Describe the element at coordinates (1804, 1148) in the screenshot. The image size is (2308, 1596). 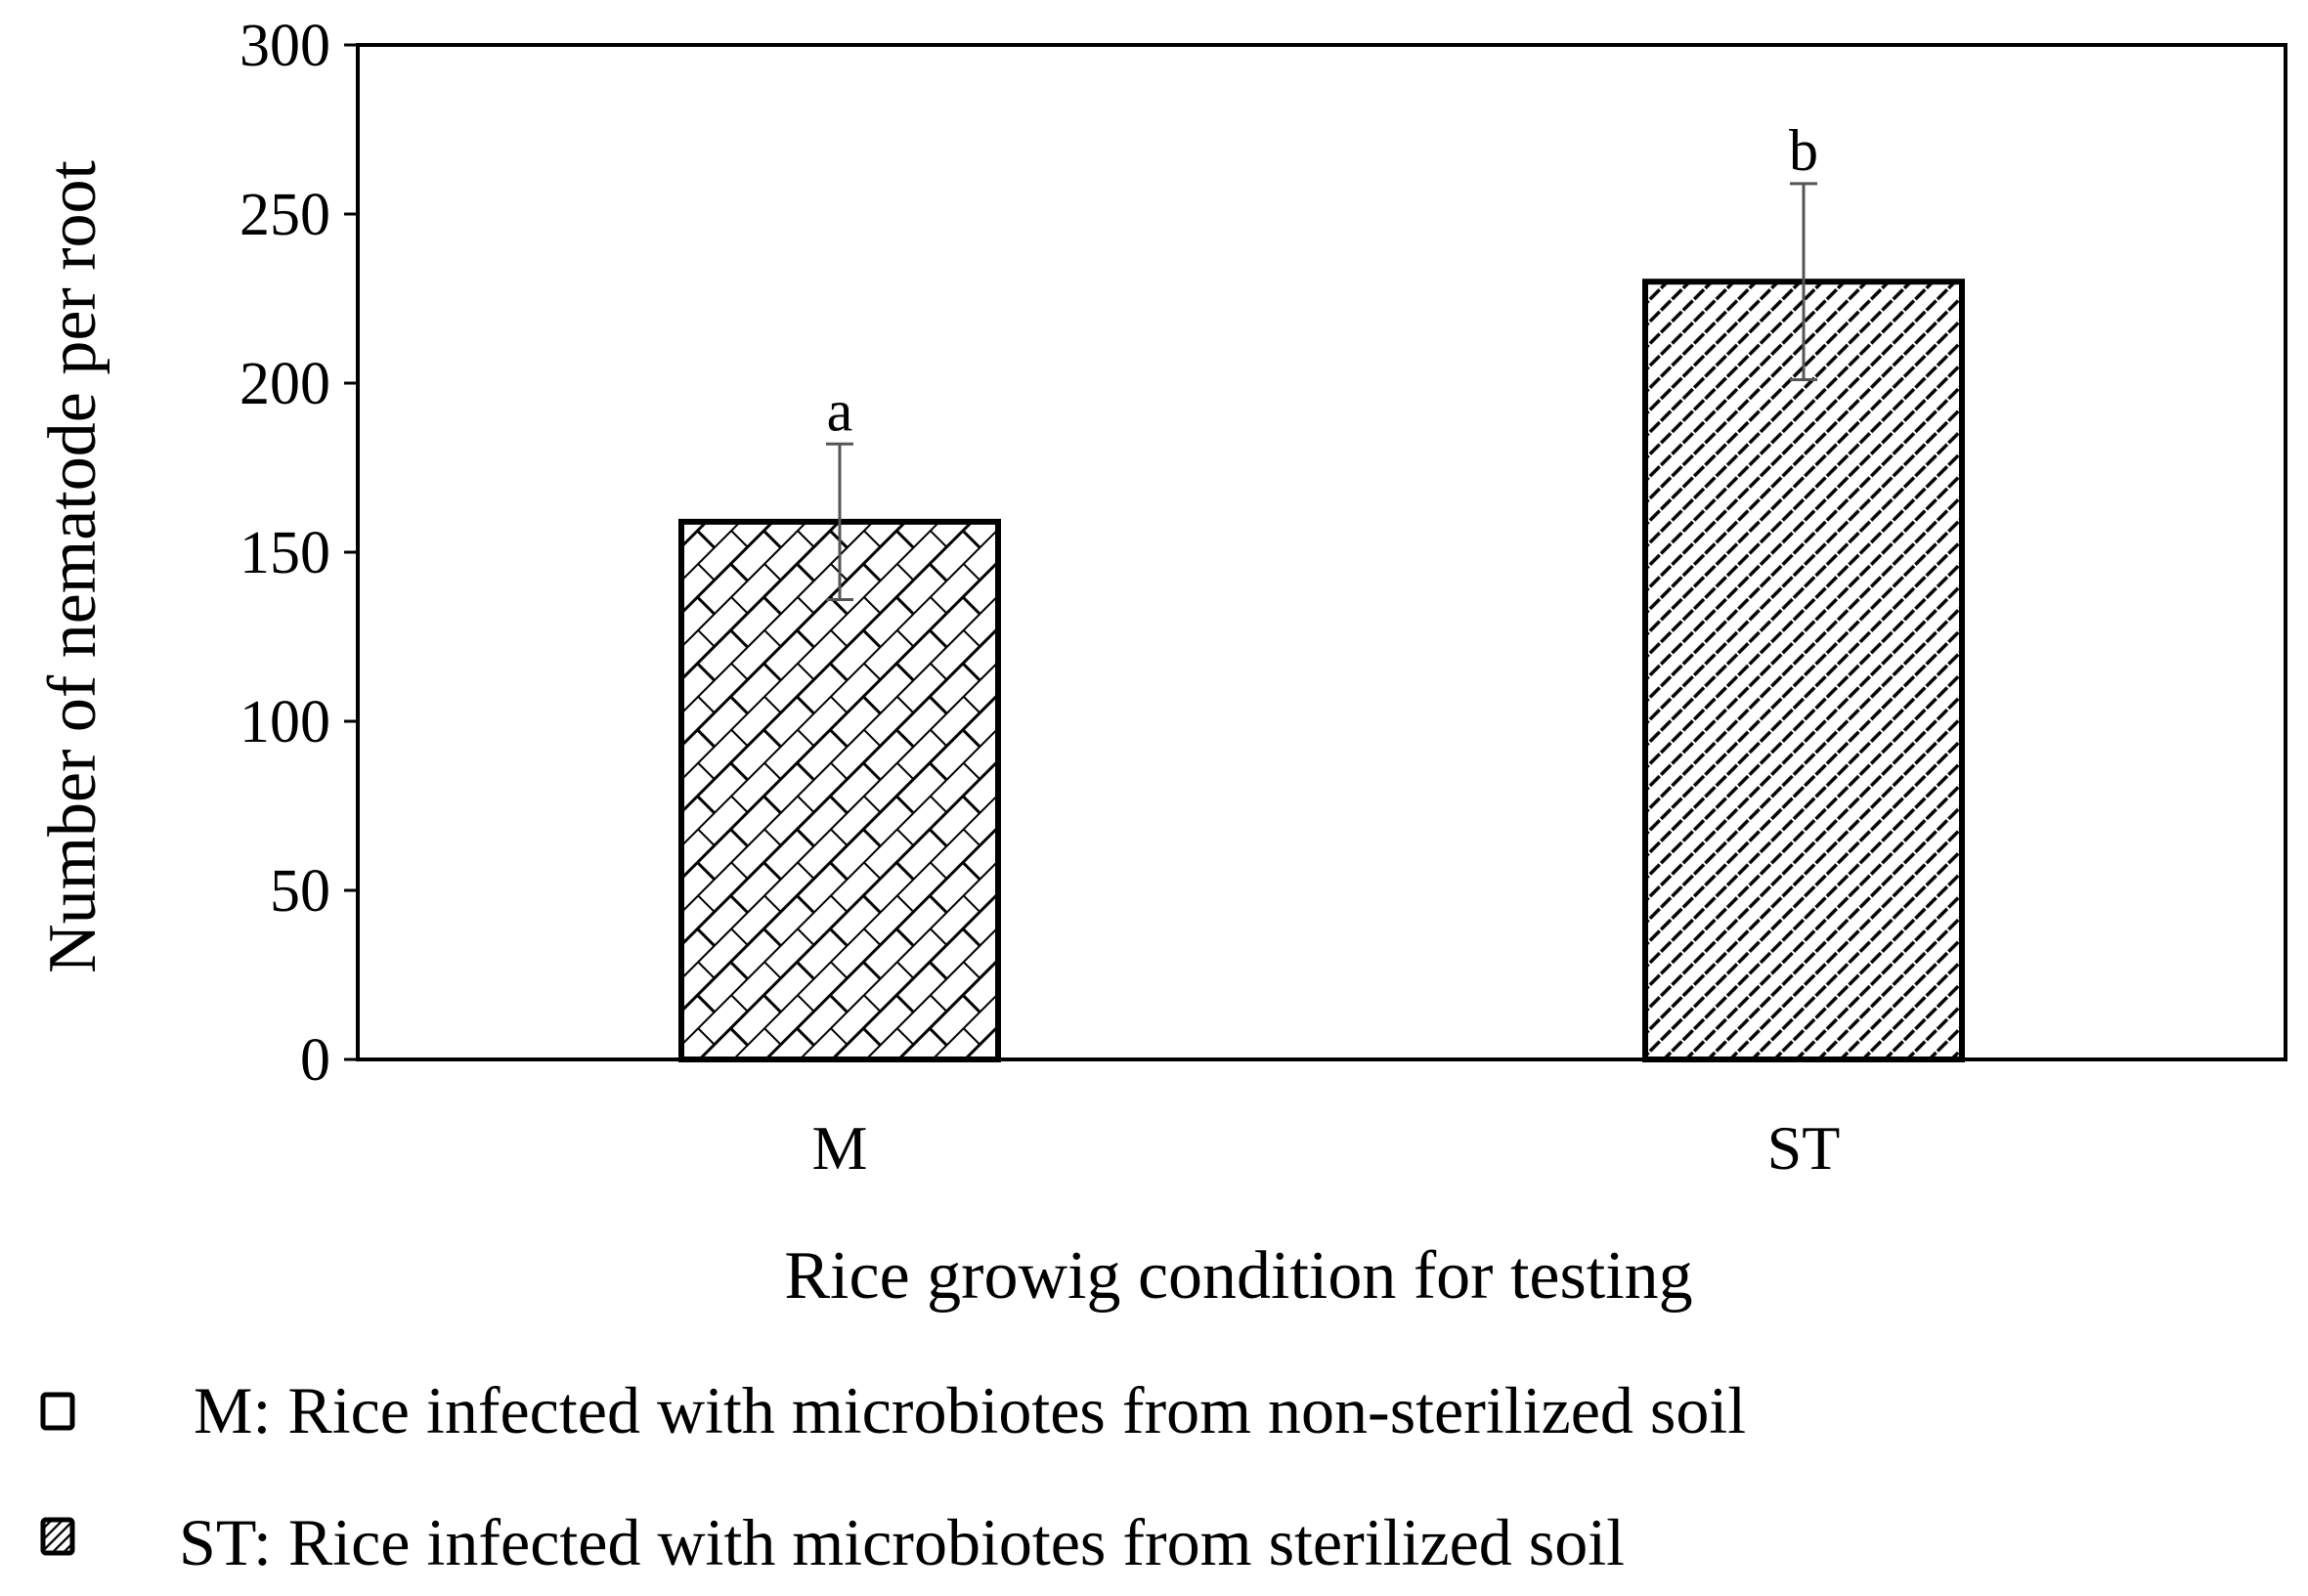
I see `x-category-label-st: ST` at that location.